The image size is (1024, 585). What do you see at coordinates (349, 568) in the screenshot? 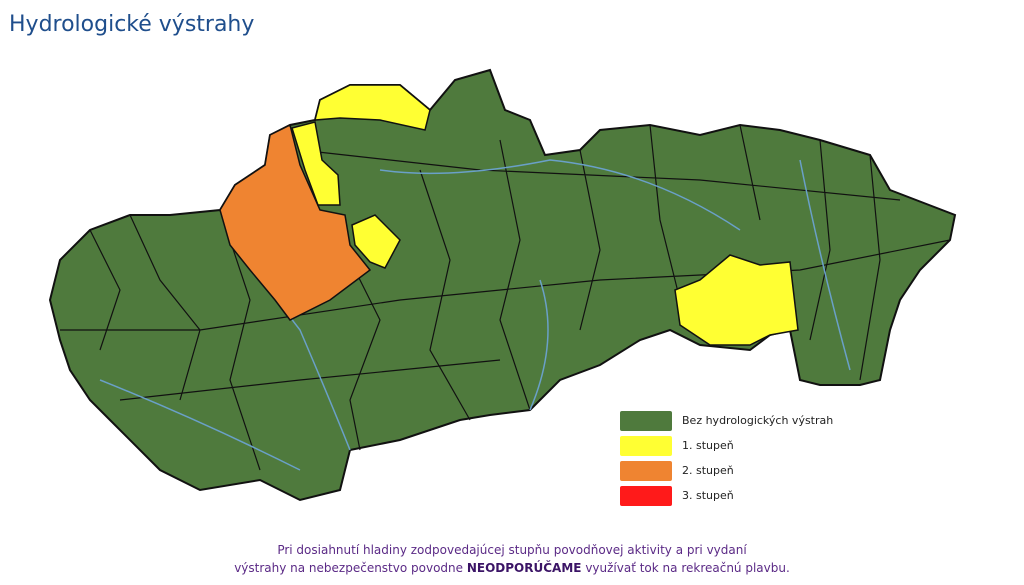
I see `note-text: výstrahy na nebezpečenstvo povodne` at bounding box center [349, 568].